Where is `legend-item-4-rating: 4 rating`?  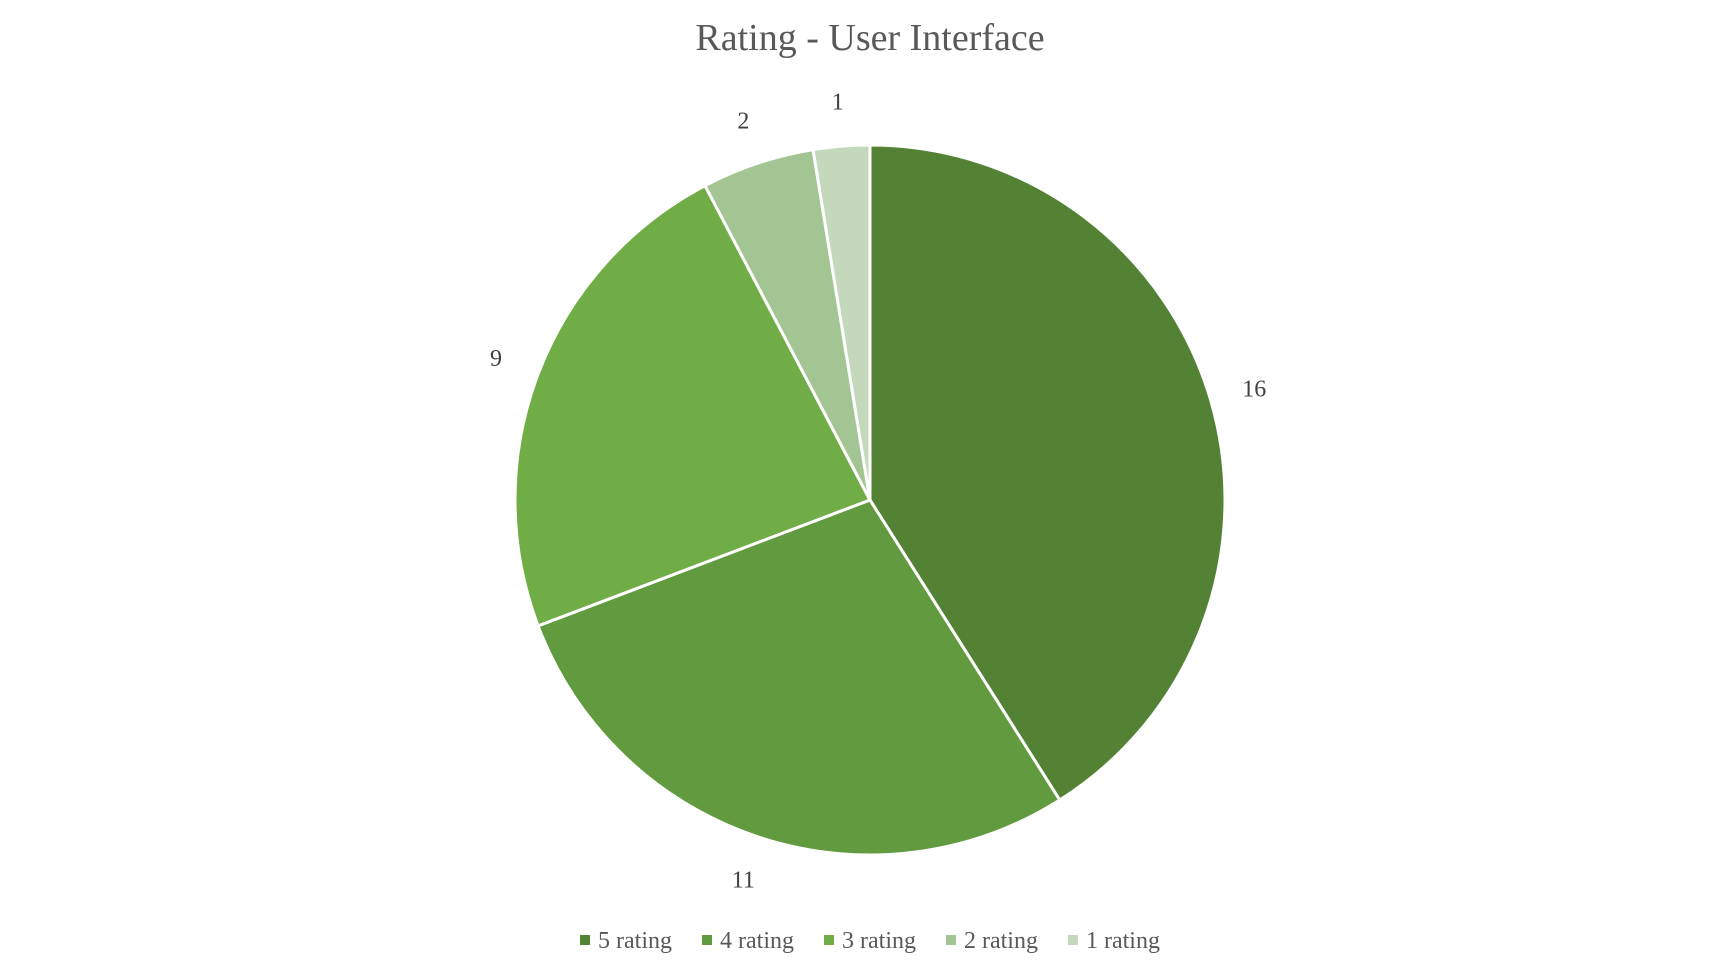
legend-item-4-rating: 4 rating is located at coordinates (748, 941).